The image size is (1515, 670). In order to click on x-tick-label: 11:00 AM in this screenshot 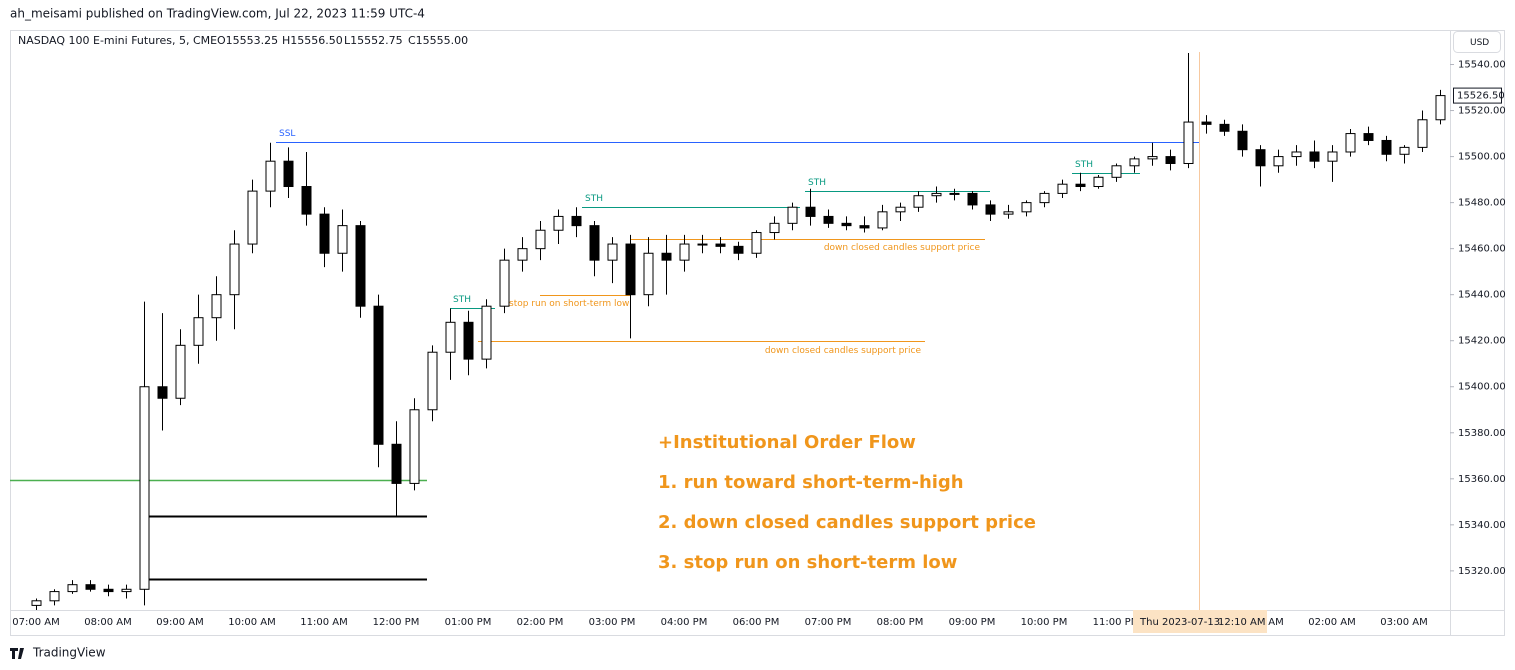, I will do `click(323, 622)`.